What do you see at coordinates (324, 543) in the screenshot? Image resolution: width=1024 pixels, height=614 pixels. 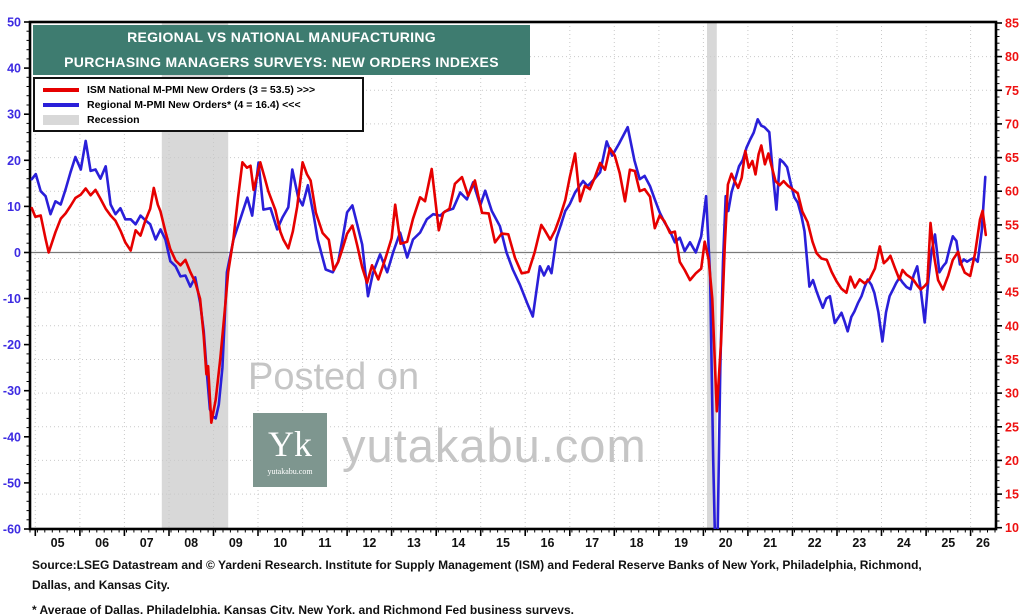 I see `x-axis-year-label: 11` at bounding box center [324, 543].